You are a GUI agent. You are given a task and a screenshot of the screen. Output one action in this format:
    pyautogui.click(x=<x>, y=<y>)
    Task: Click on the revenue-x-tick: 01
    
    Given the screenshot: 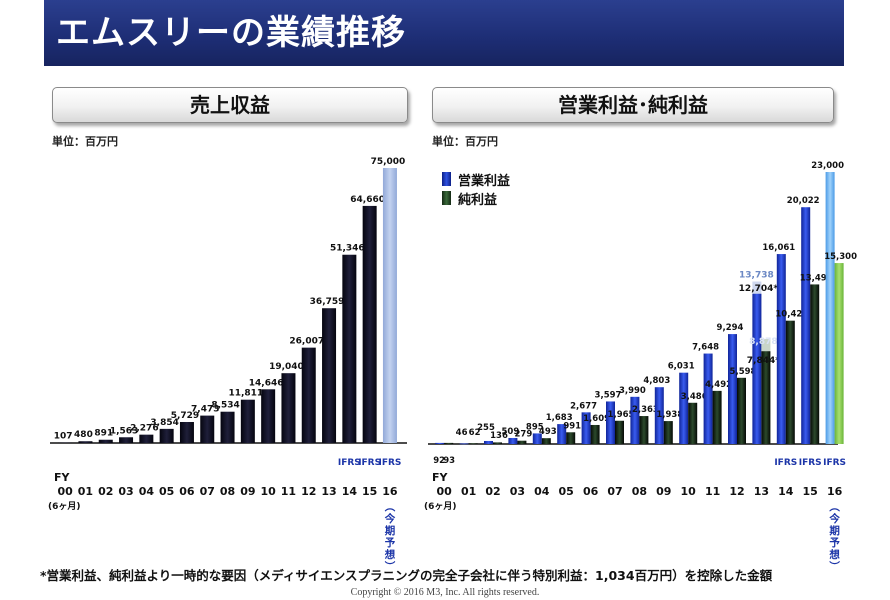 What is the action you would take?
    pyautogui.click(x=85, y=491)
    